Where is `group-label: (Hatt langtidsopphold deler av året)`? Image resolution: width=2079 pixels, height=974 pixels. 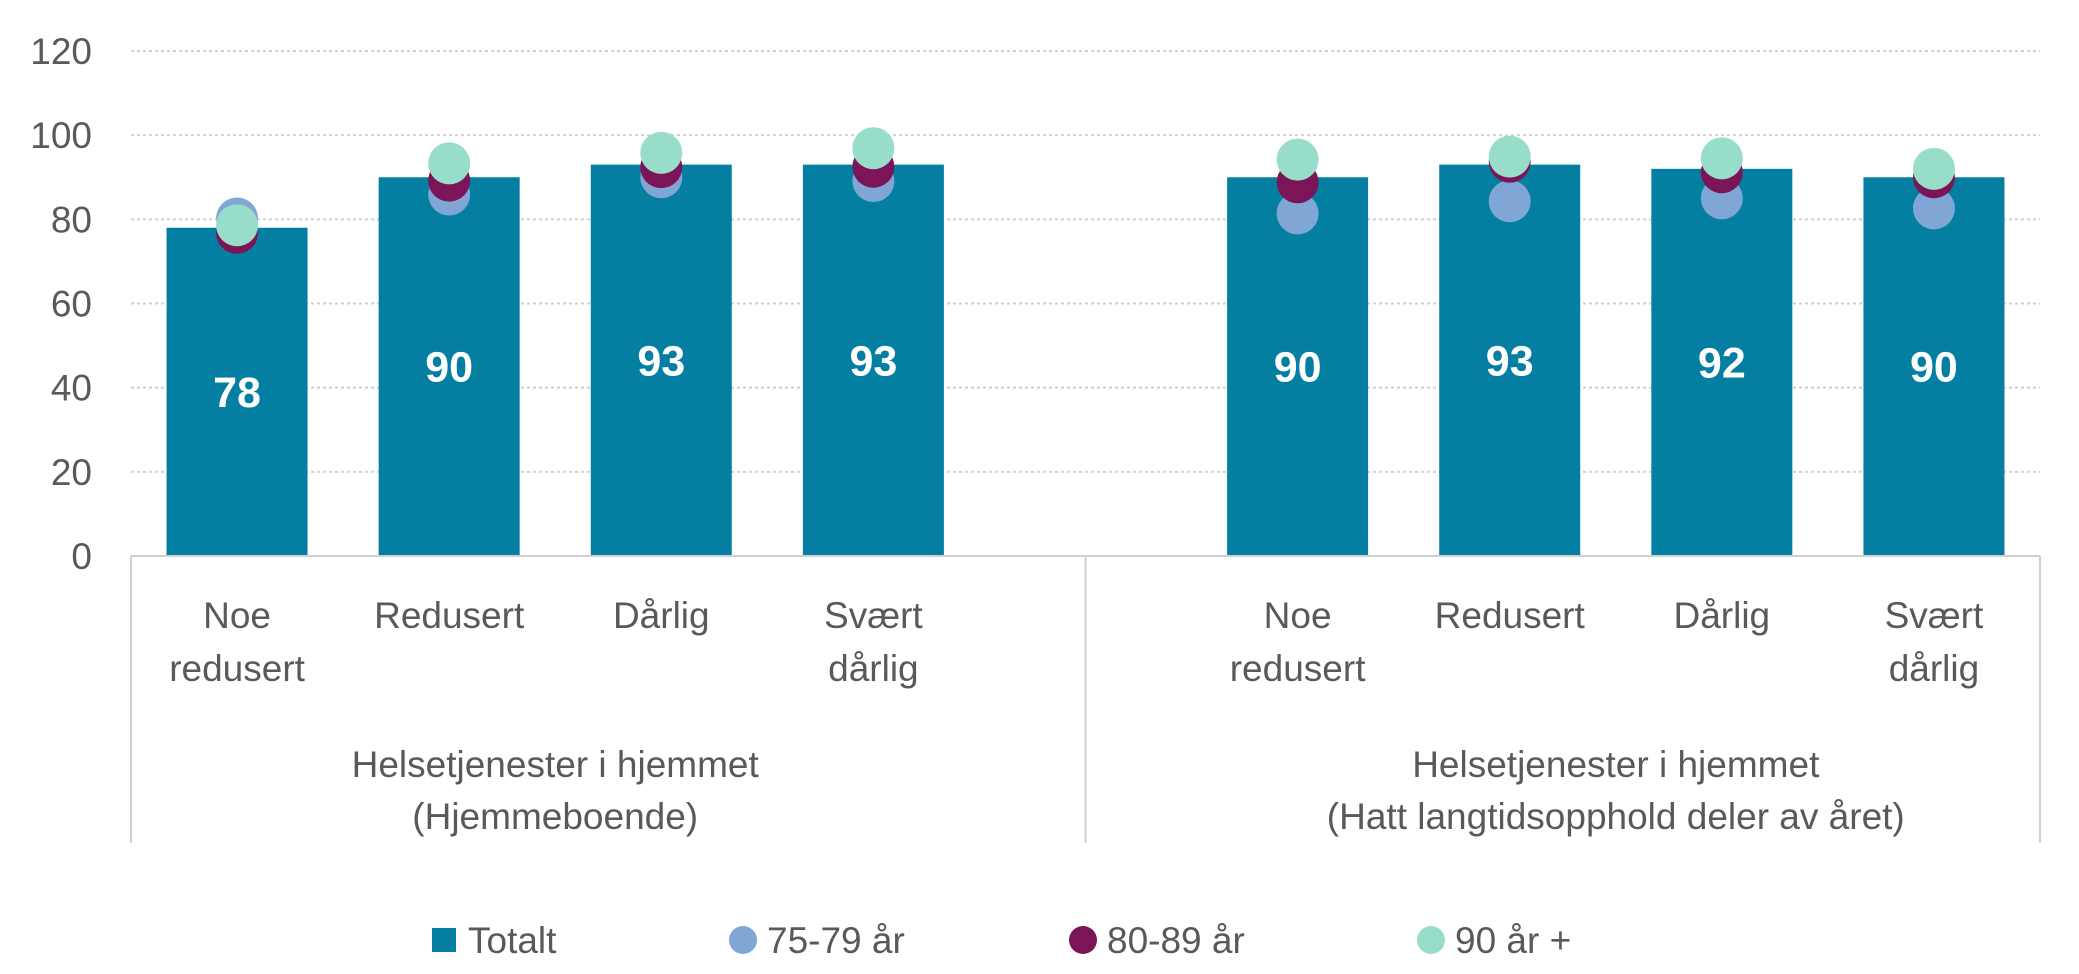 group-label: (Hatt langtidsopphold deler av året) is located at coordinates (1616, 816).